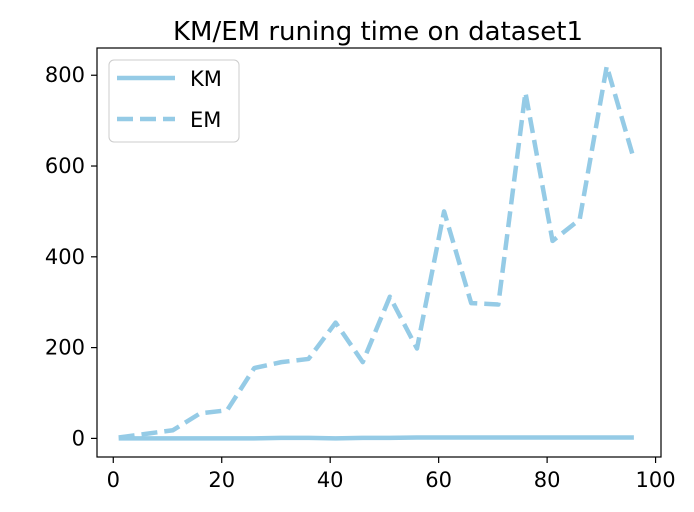 This screenshot has width=694, height=512. Describe the element at coordinates (376, 438) in the screenshot. I see `series-line-km` at that location.